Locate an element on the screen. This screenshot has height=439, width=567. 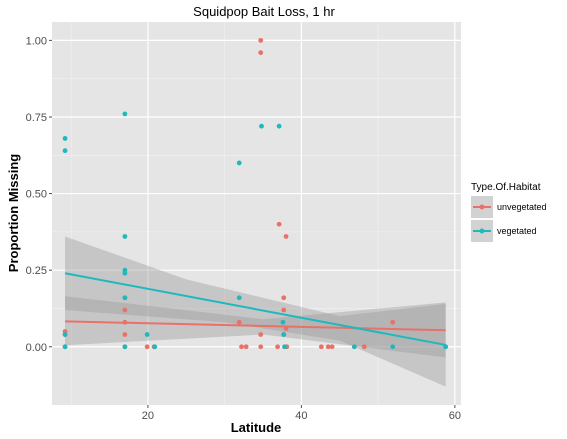
legend-point-vegetated is located at coordinates (482, 231).